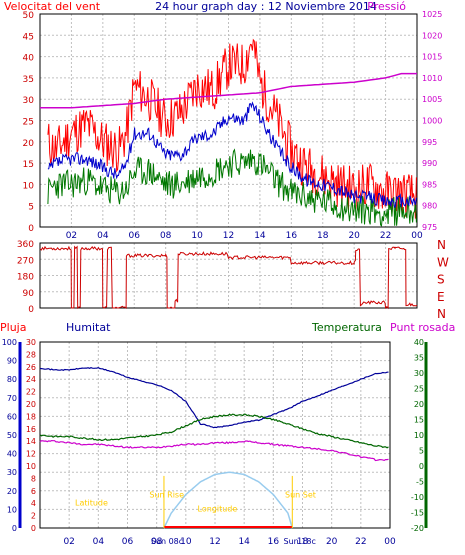 This screenshot has height=555, width=465. What do you see at coordinates (25, 261) in the screenshot?
I see `y-tick-label: 270` at bounding box center [25, 261].